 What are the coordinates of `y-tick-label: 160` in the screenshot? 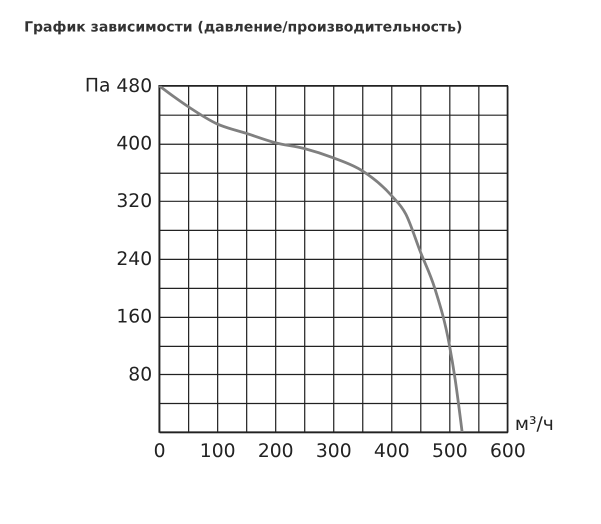 It's located at (134, 317).